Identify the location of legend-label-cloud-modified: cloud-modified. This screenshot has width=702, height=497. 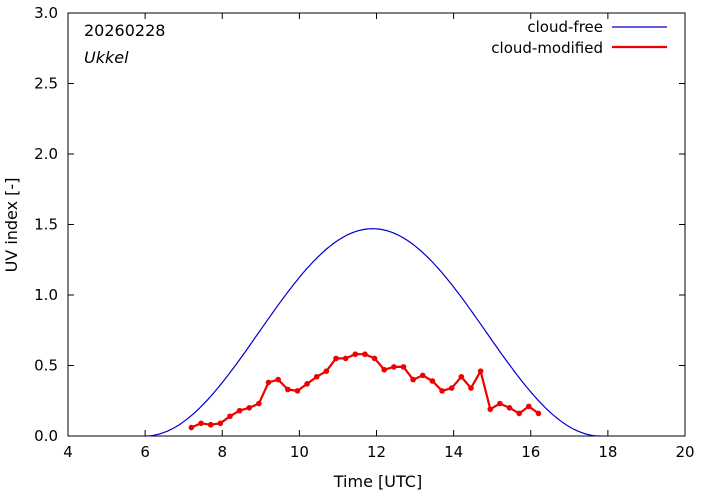
(547, 48).